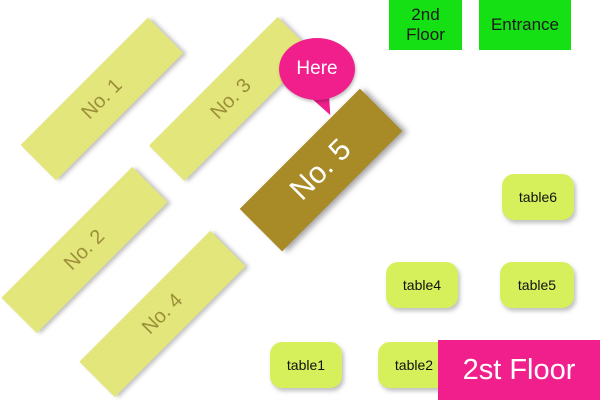 The image size is (600, 400). What do you see at coordinates (230, 98) in the screenshot?
I see `shelf-no-3-label: No. 3` at bounding box center [230, 98].